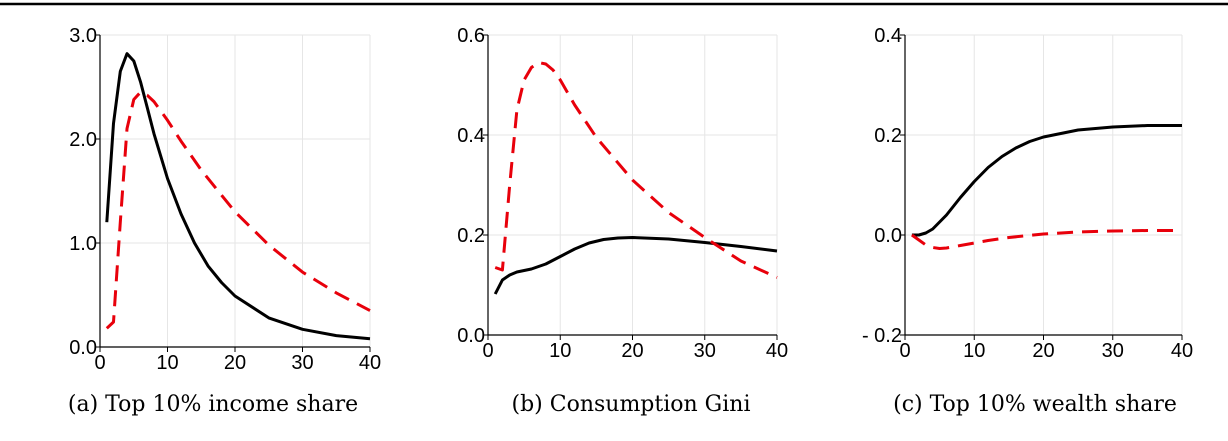  I want to click on panel-caption: (c) Top 10% wealth share, so click(1035, 404).